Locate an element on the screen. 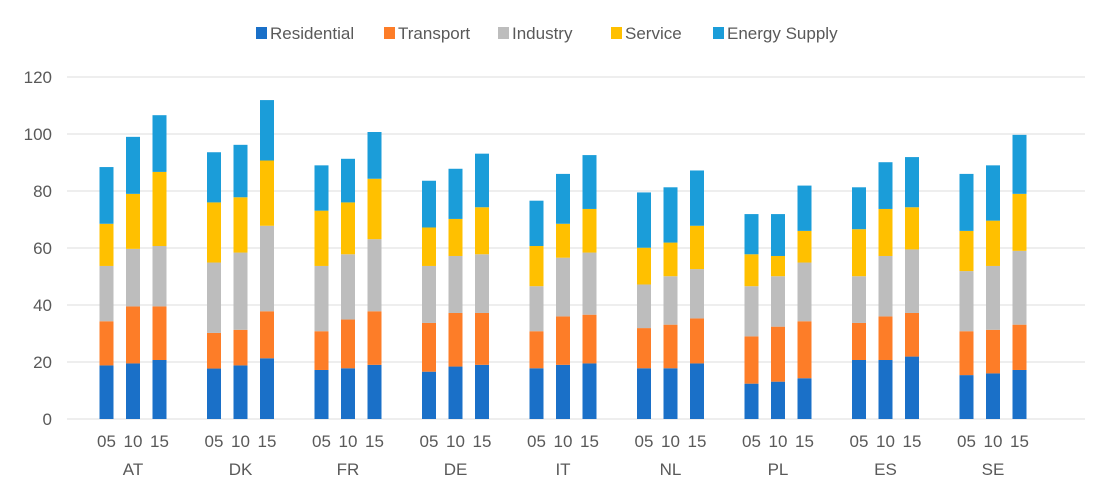 The image size is (1100, 504). x-group-label: ES is located at coordinates (885, 469).